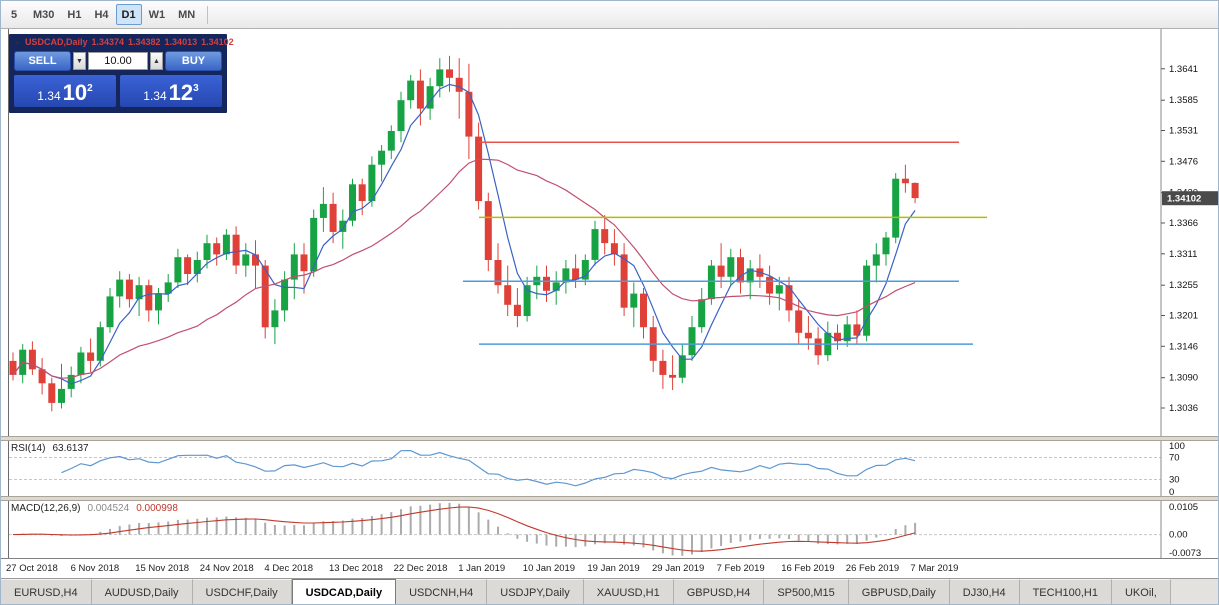 This screenshot has height=605, width=1219. I want to click on quote-low: 1.34013, so click(181, 42).